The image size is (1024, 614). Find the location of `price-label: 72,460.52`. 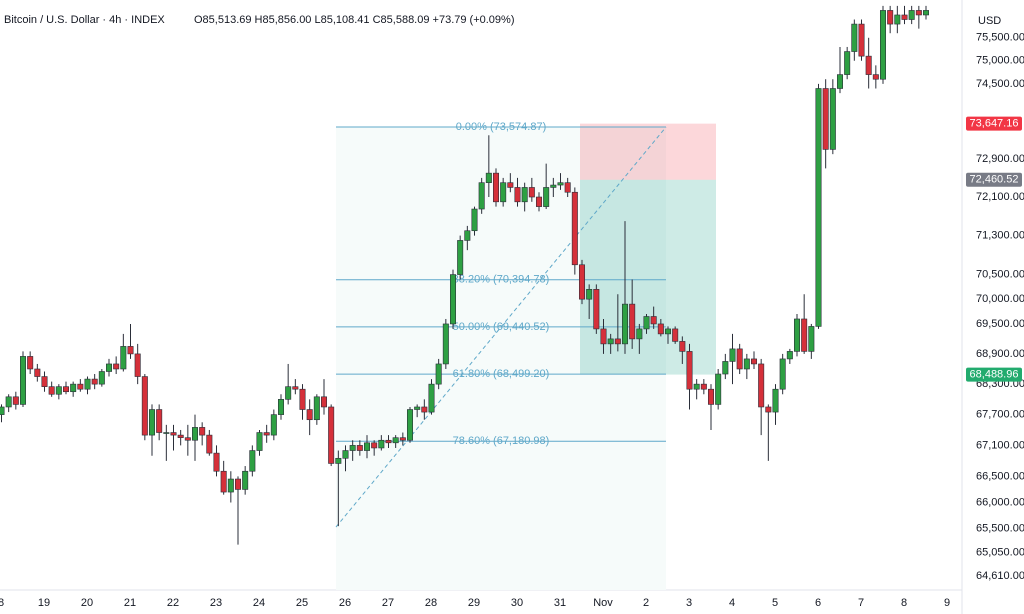

price-label: 72,460.52 is located at coordinates (994, 180).